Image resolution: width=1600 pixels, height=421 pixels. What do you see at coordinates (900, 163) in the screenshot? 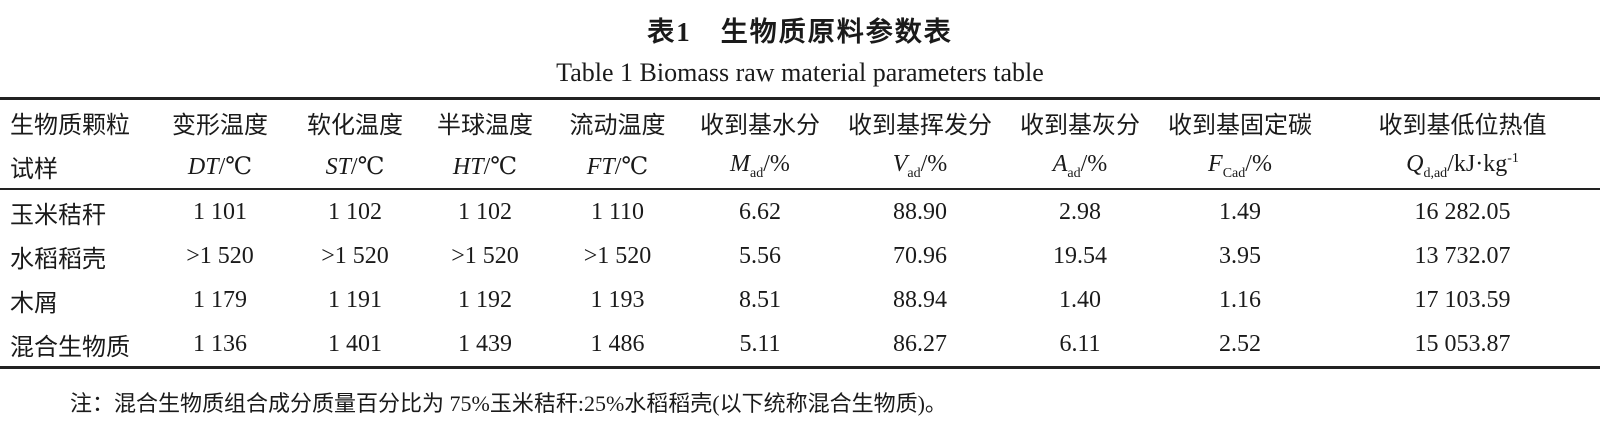
I see `unit-symbol: V` at bounding box center [900, 163].